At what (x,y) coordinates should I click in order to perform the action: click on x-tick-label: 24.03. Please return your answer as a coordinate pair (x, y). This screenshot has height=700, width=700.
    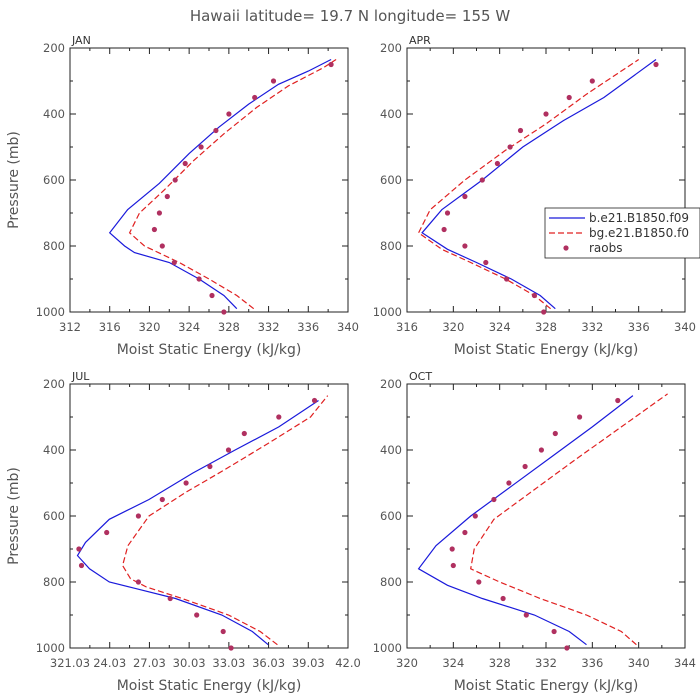
    Looking at the image, I should click on (109, 663).